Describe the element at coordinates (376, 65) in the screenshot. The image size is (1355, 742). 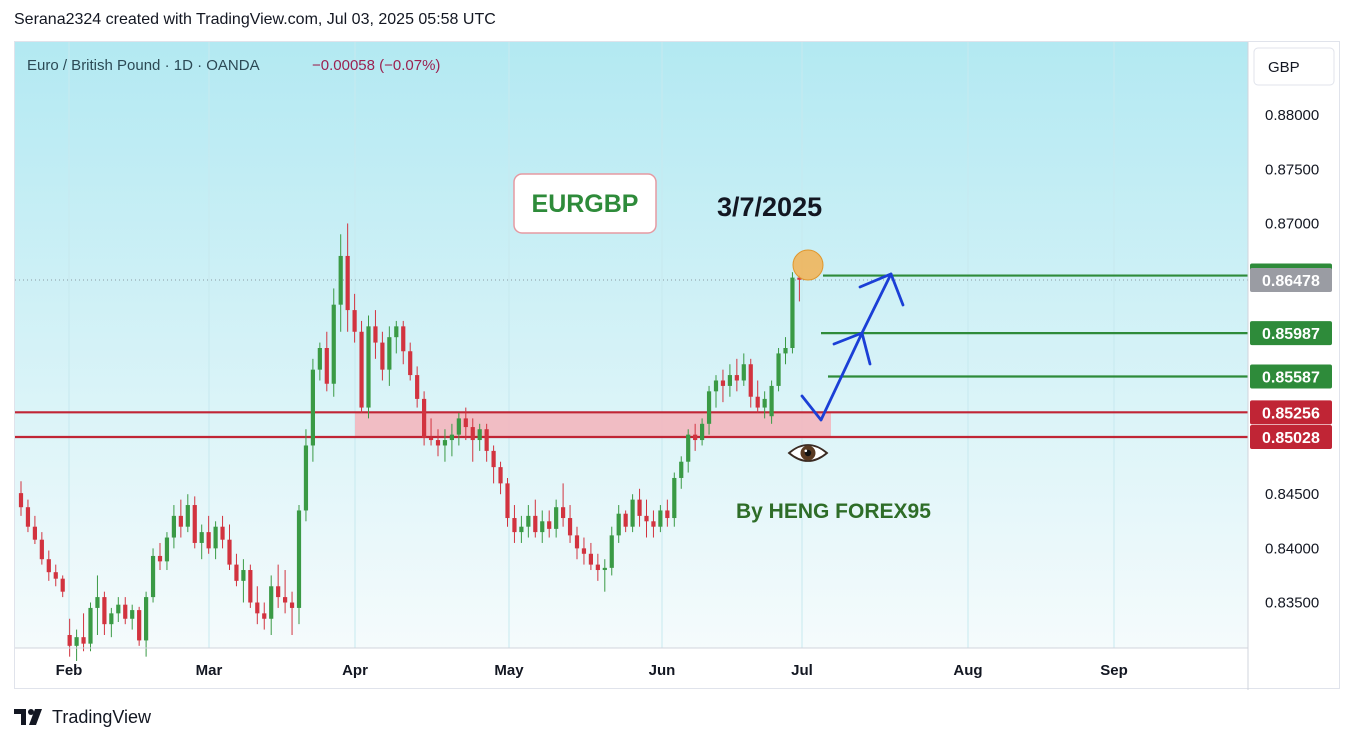
I see `symbol-change: −0.00058 (−0.07%)` at that location.